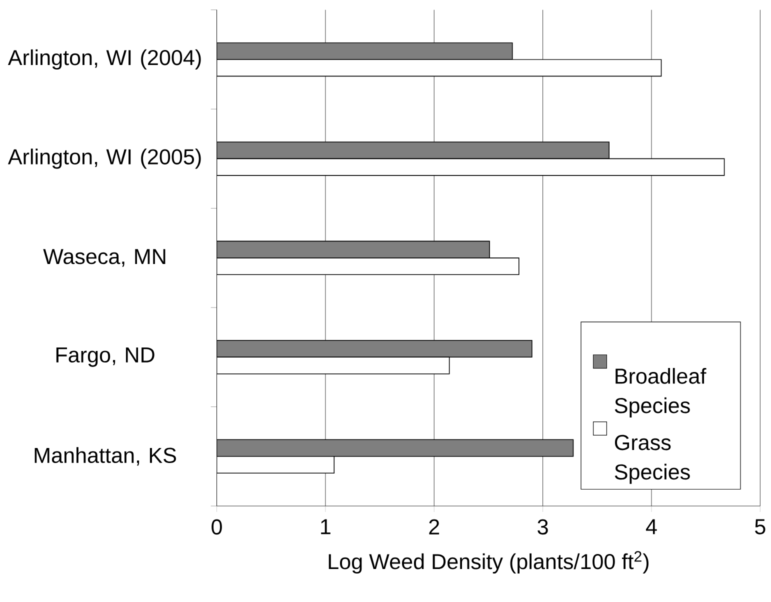 This screenshot has height=602, width=771. Describe the element at coordinates (104, 257) in the screenshot. I see `y-tick-label: Waseca, MN` at that location.